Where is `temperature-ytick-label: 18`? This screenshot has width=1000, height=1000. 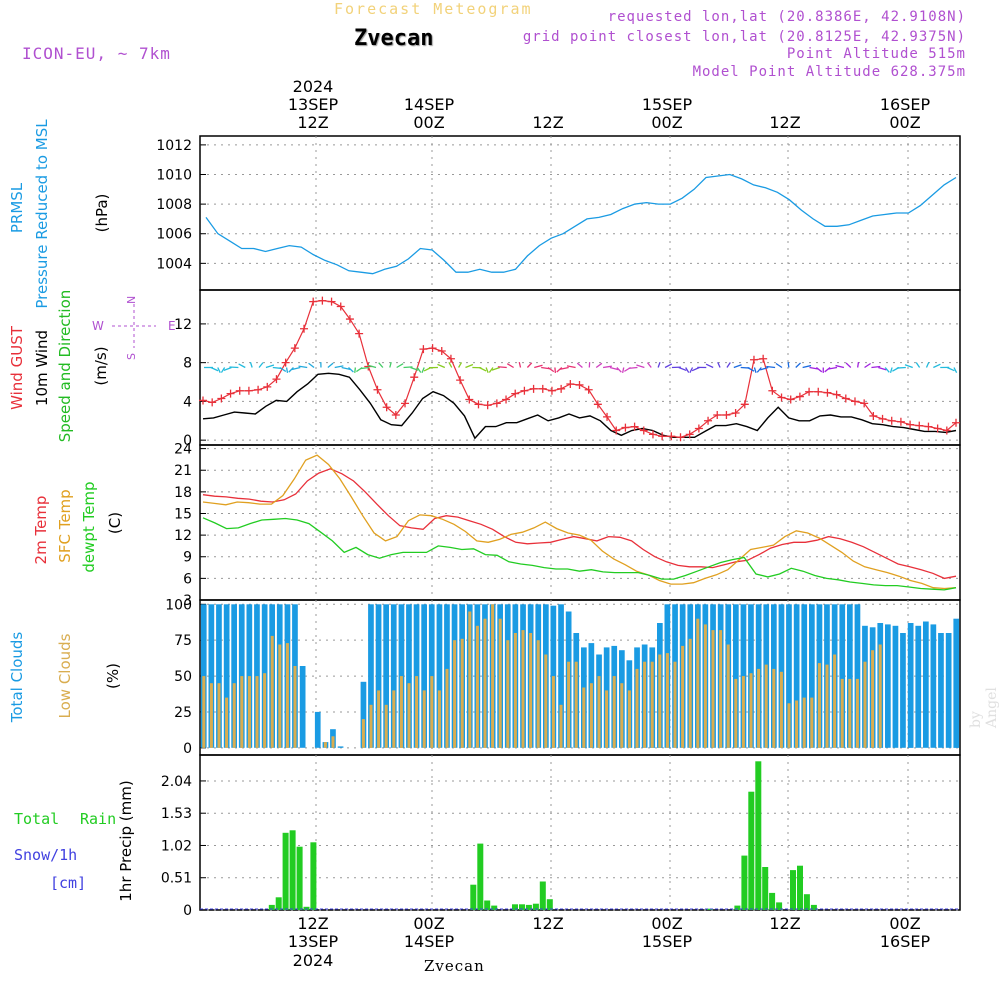 temperature-ytick-label: 18 is located at coordinates (183, 493).